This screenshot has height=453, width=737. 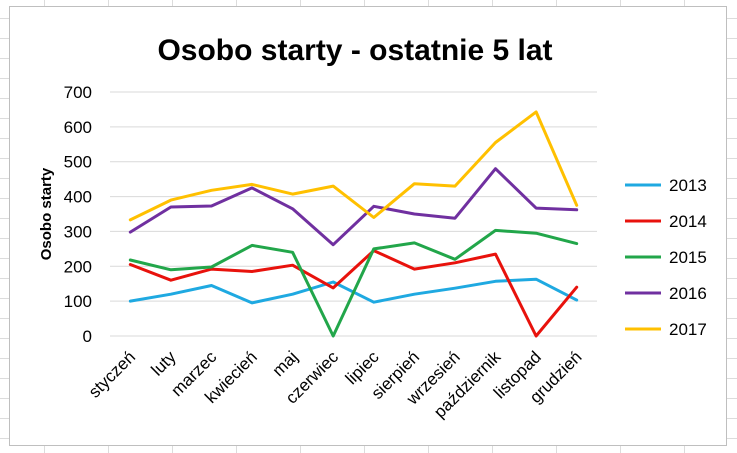 I want to click on y-tick-label: 100, so click(x=78, y=301).